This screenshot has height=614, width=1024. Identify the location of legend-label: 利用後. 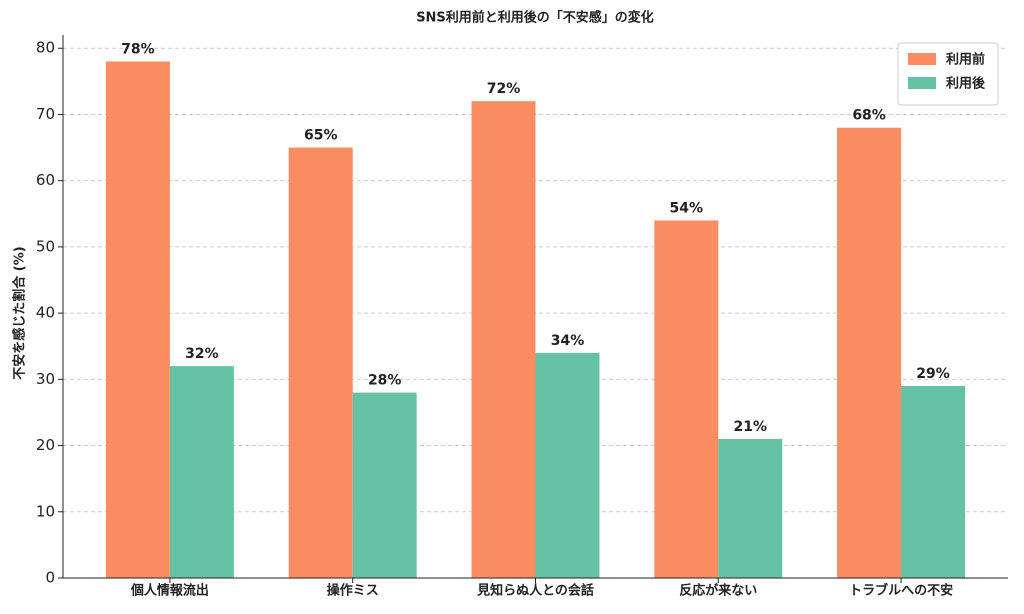
(966, 84).